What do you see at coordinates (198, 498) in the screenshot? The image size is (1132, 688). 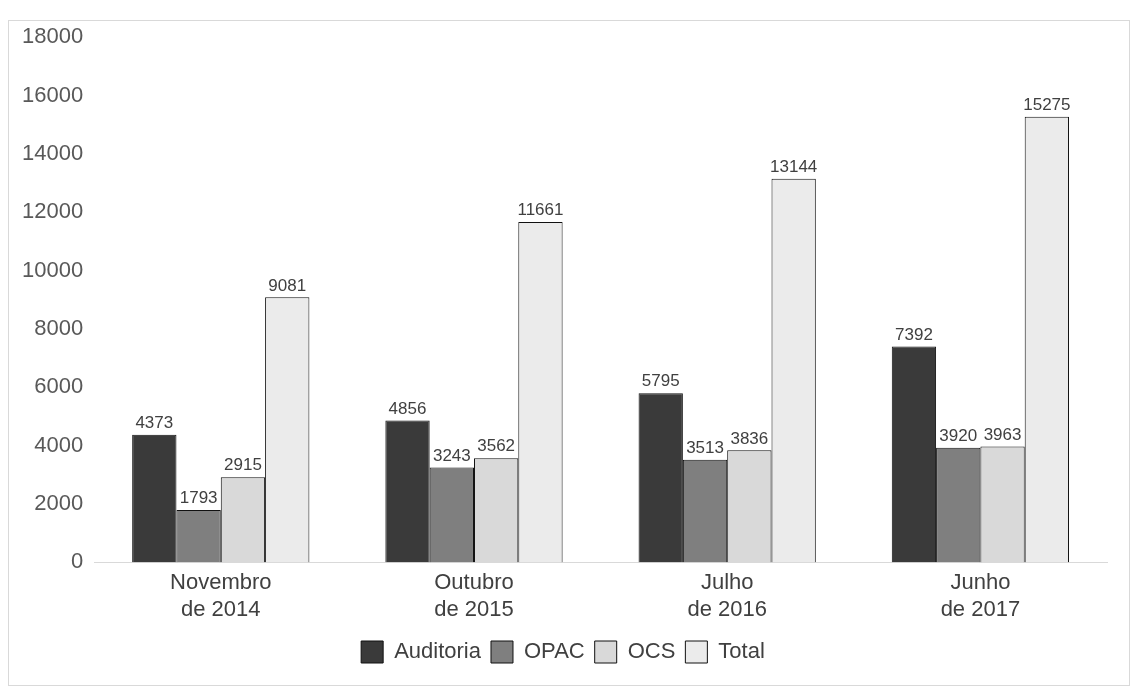 I see `data-label: 1793` at bounding box center [198, 498].